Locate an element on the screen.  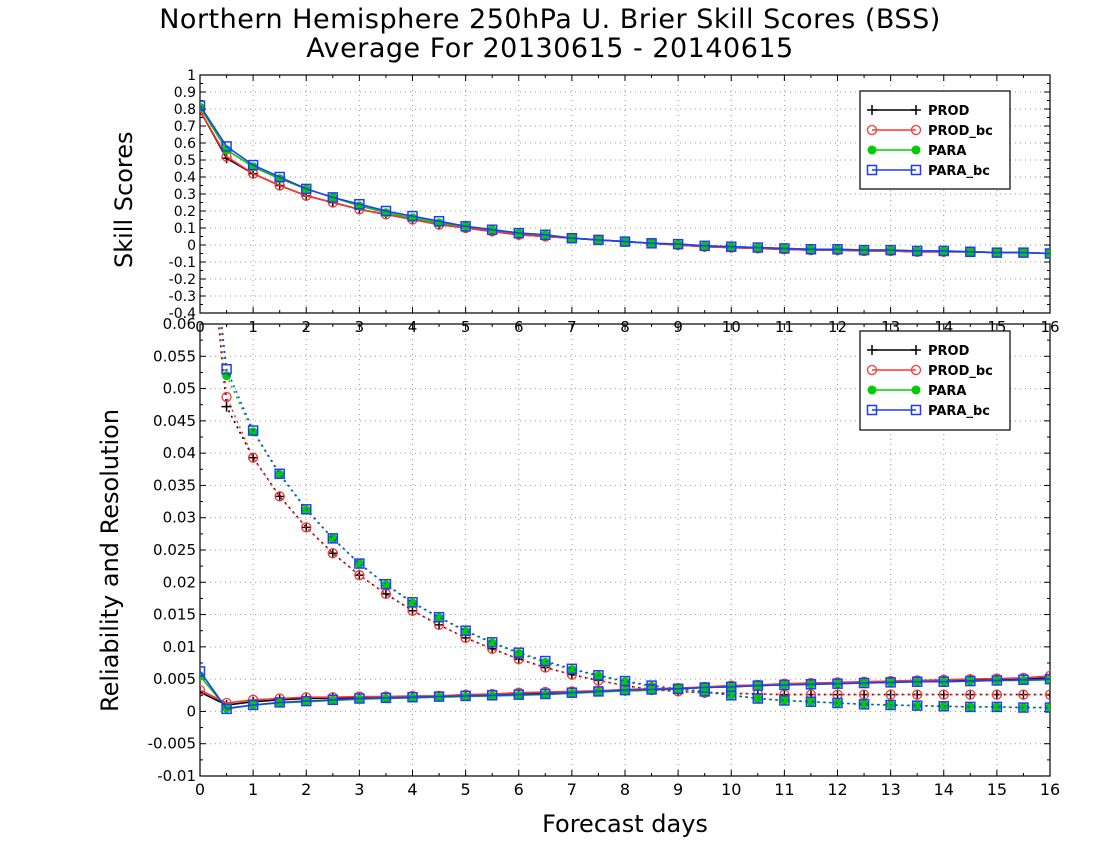
chart-subtitle: Average For 20130615 - 20140615 is located at coordinates (550, 48).